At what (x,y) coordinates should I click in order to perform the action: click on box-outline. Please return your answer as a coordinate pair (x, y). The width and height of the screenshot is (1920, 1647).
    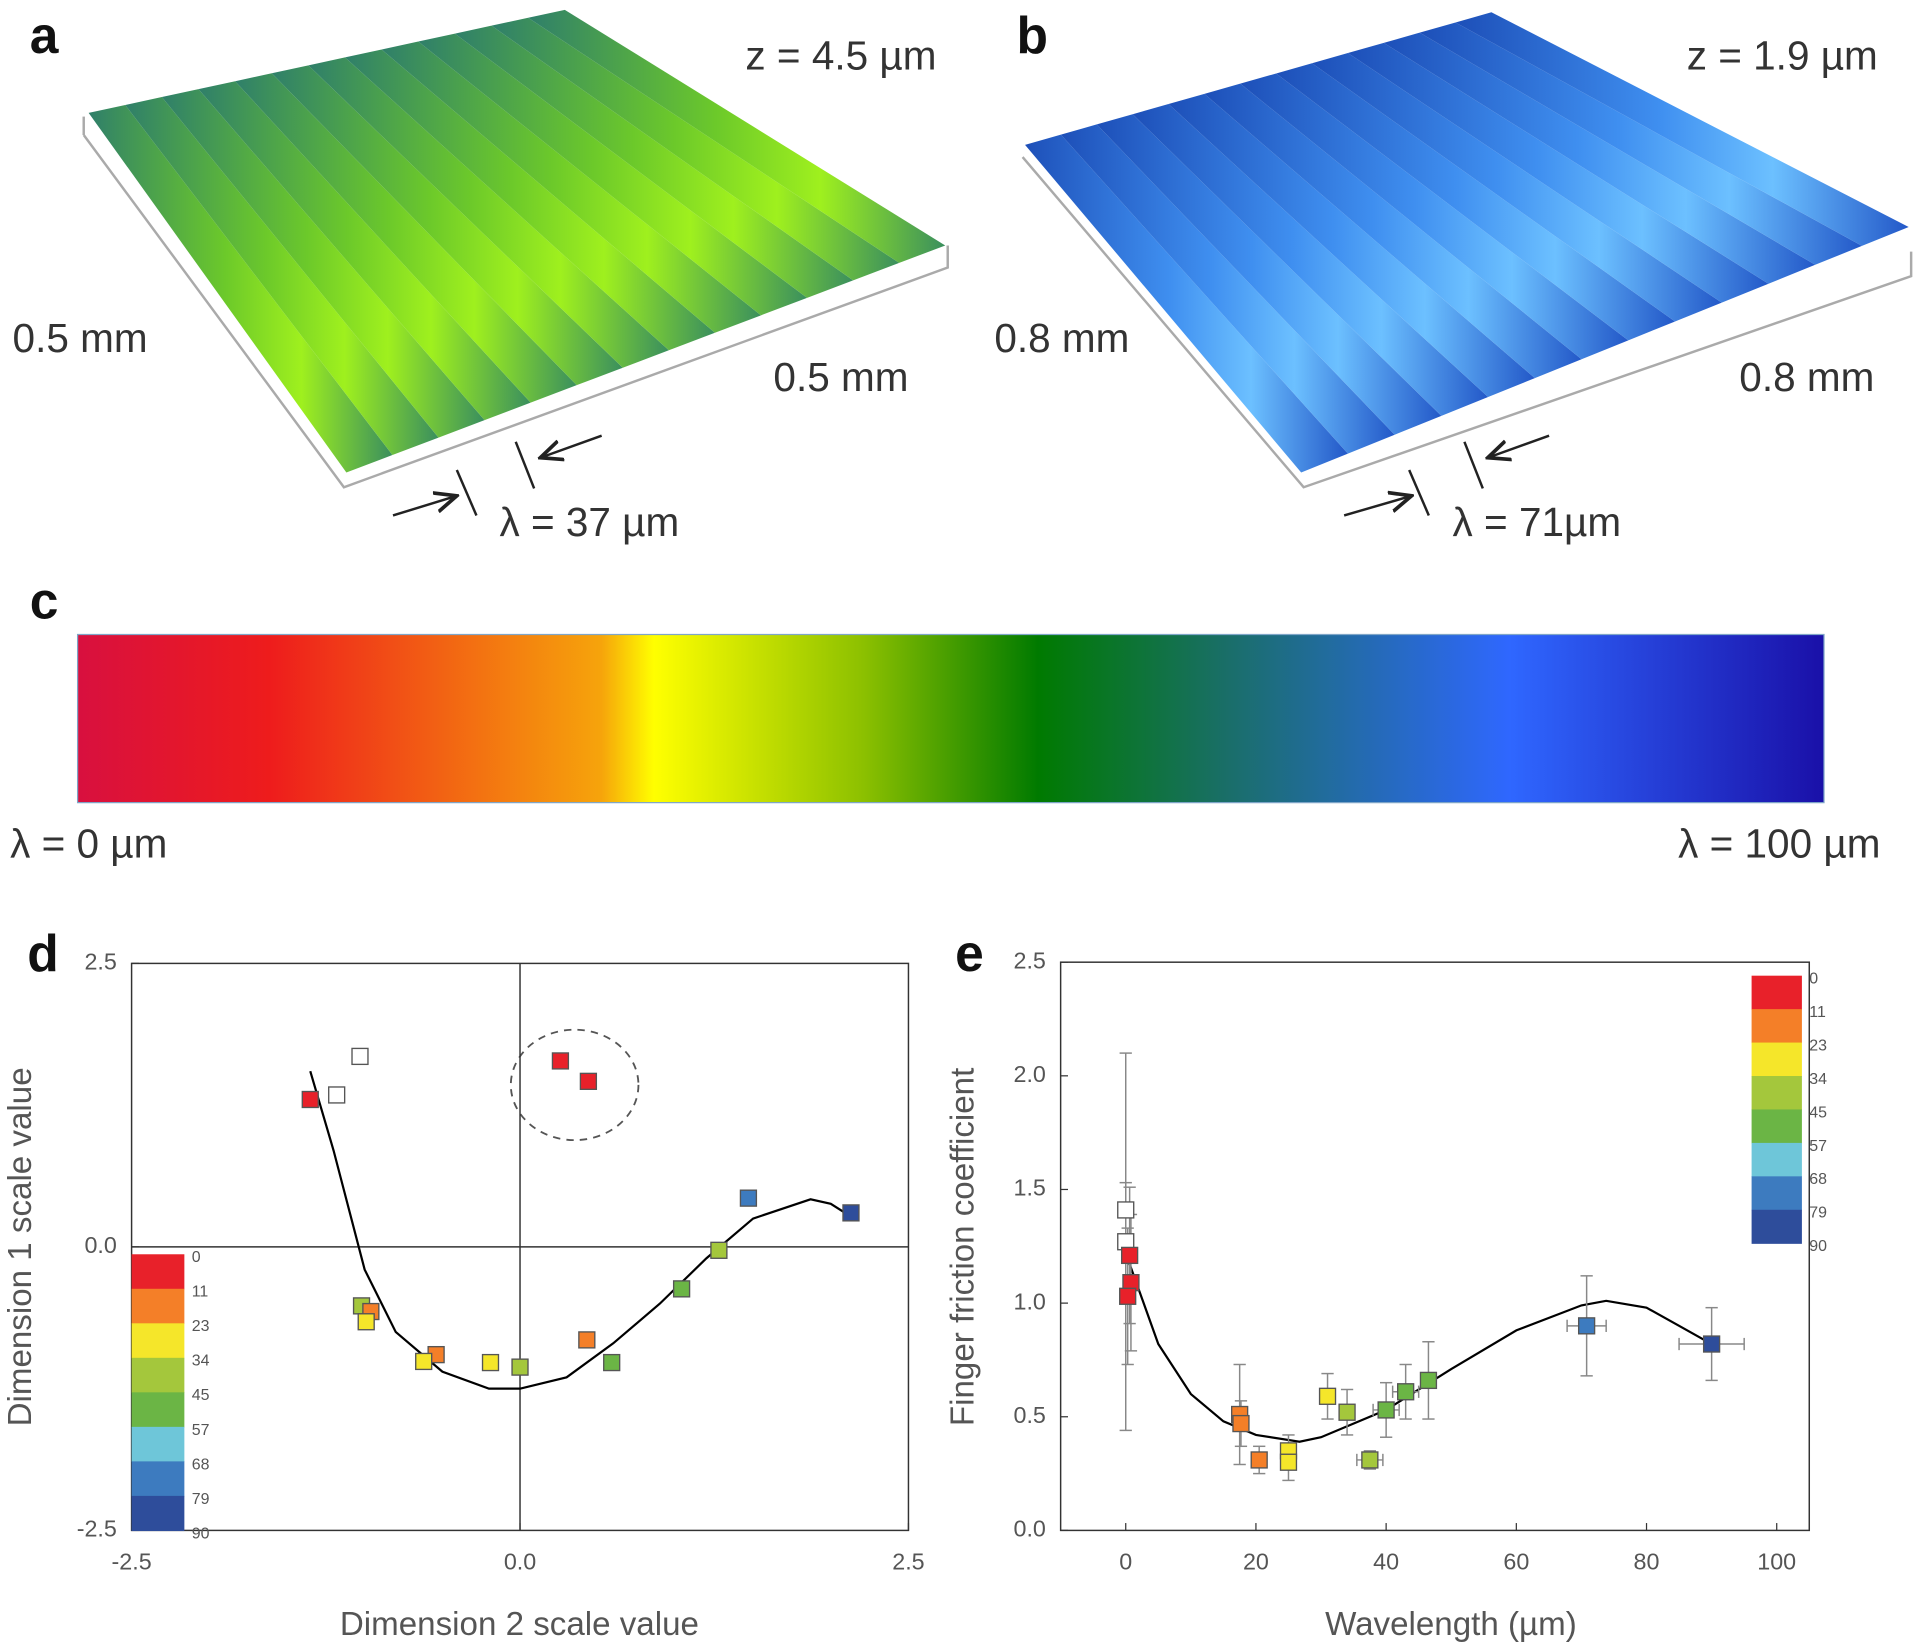
    Looking at the image, I should click on (515, 311).